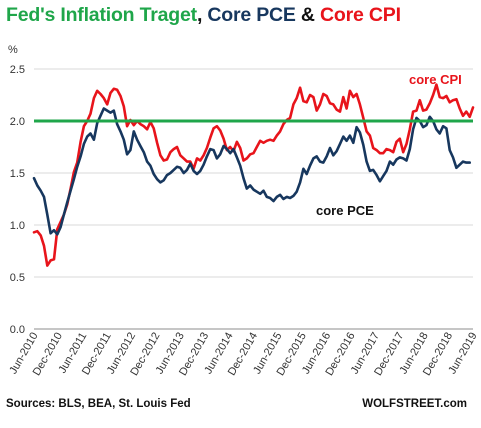 The width and height of the screenshot is (481, 428). I want to click on brand-label: WOLFSTREET.com, so click(414, 404).